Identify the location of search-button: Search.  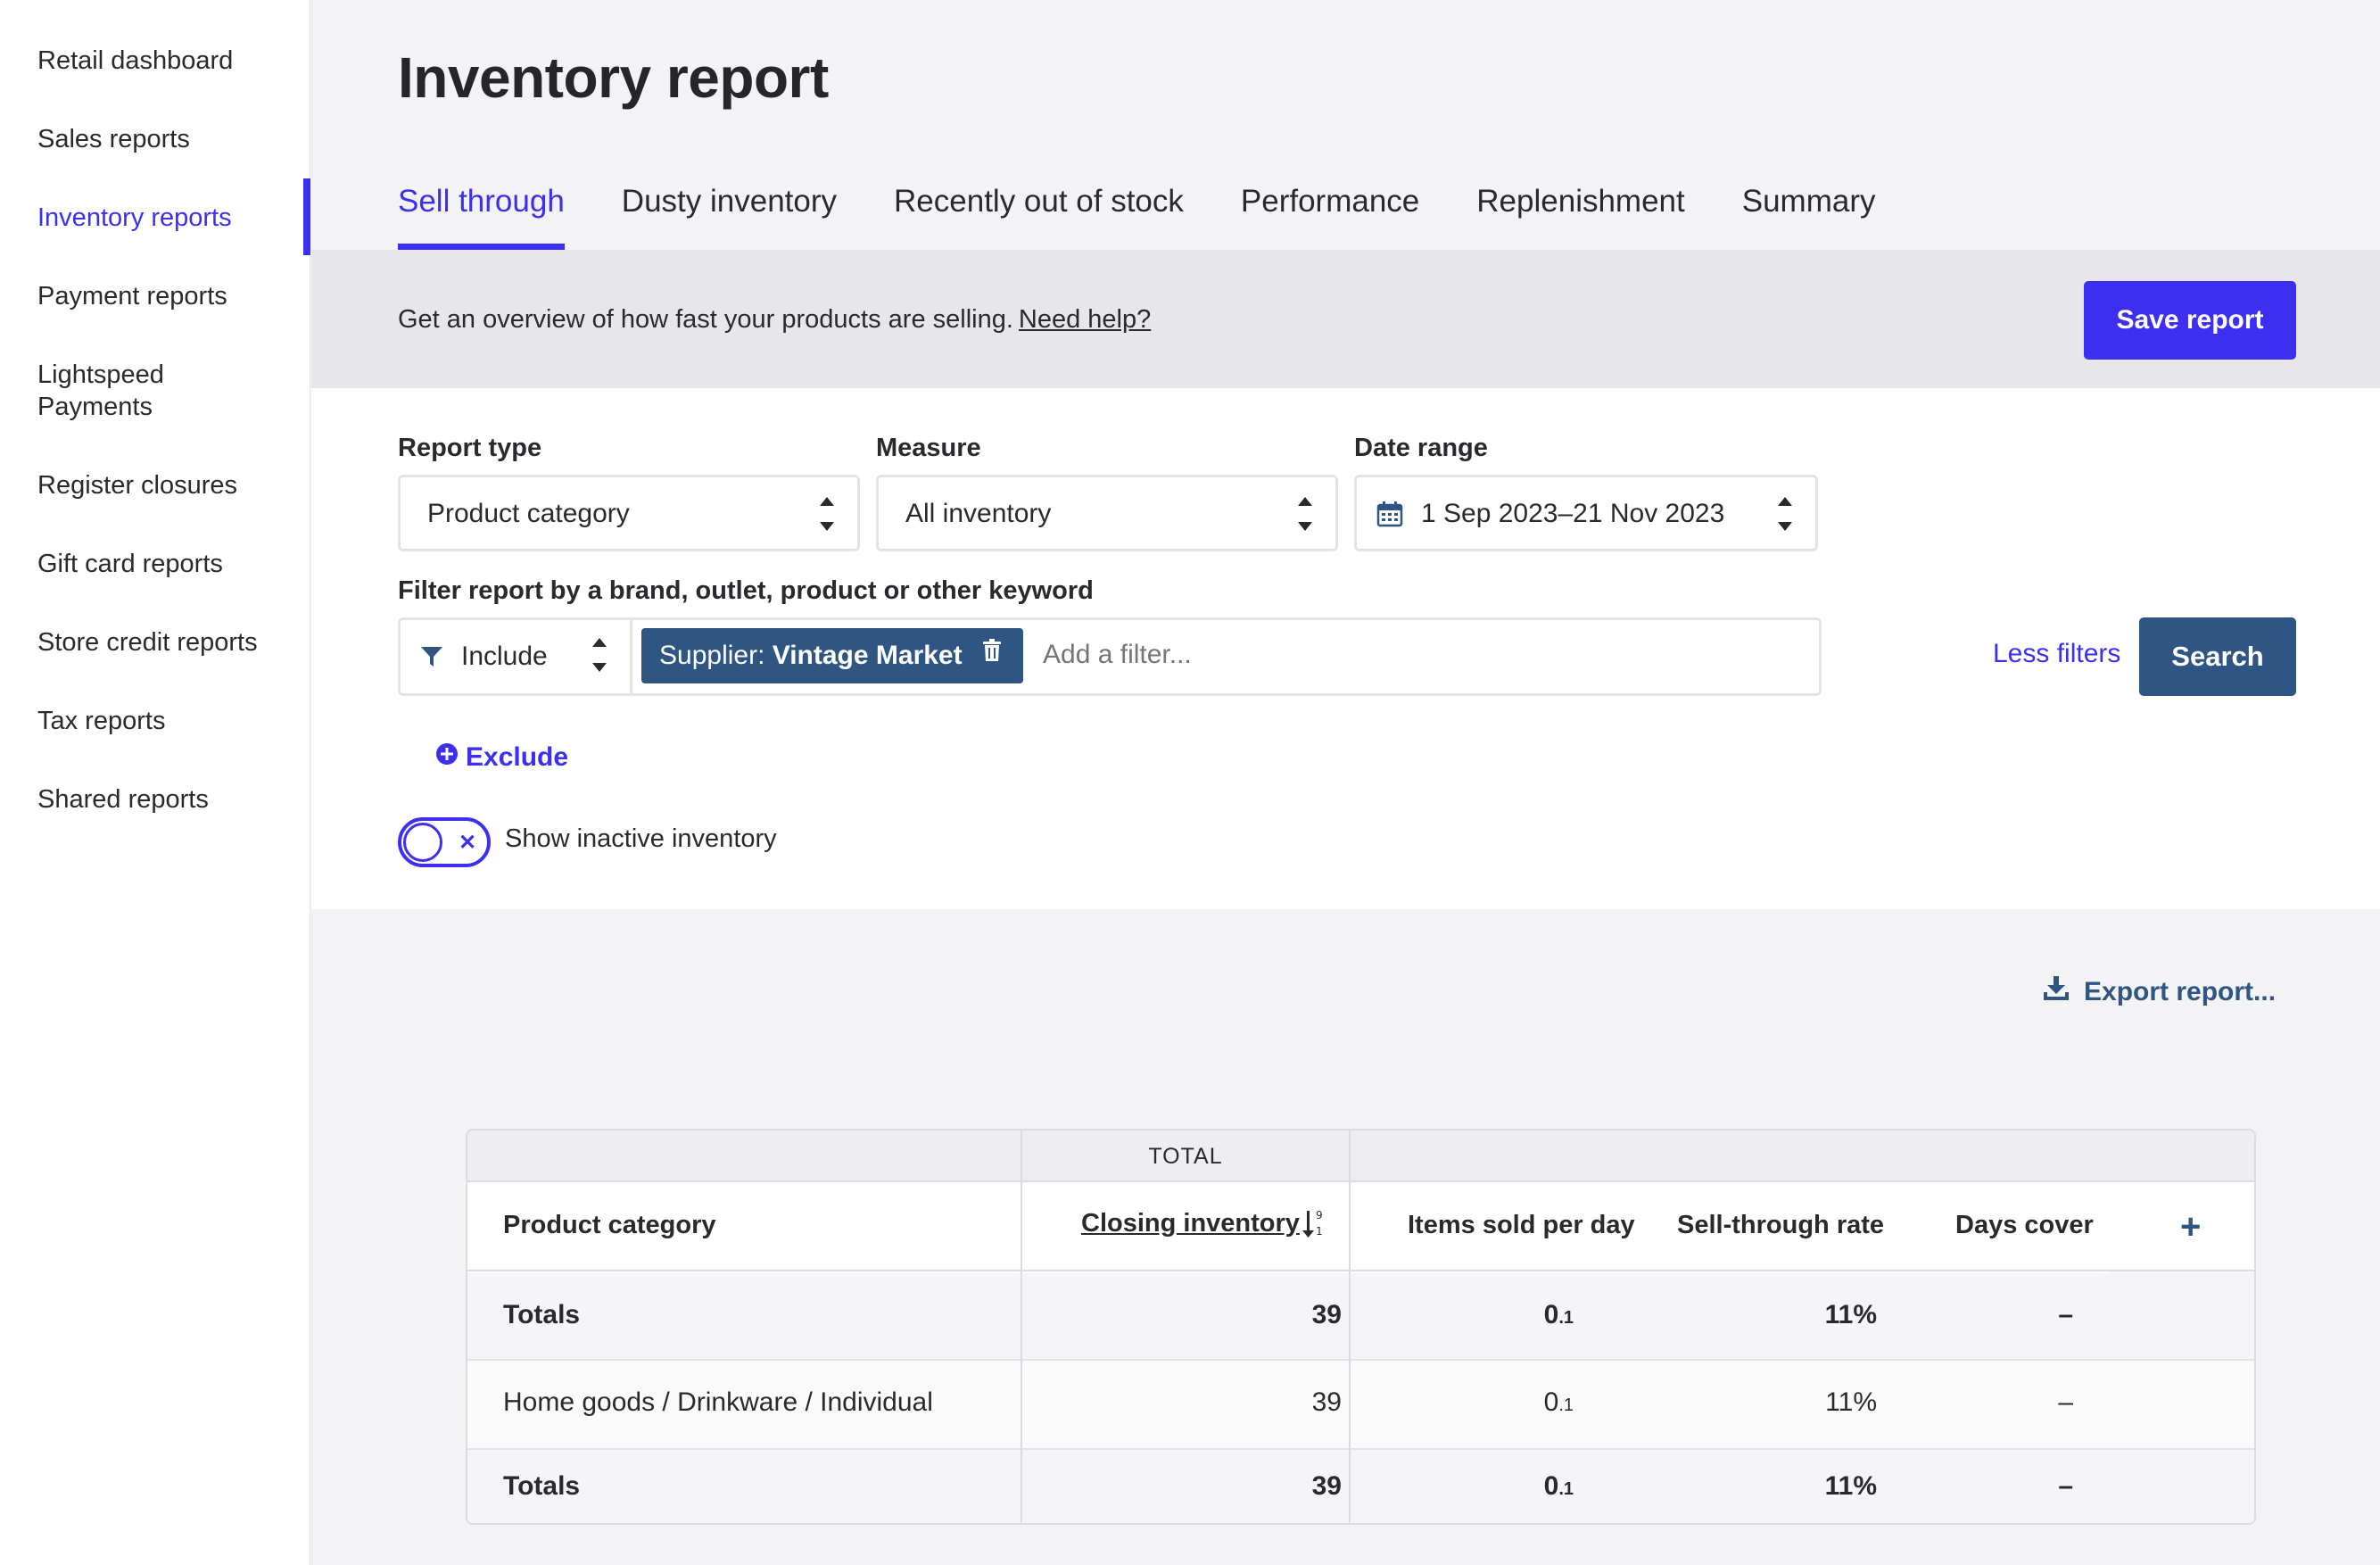
(2217, 657).